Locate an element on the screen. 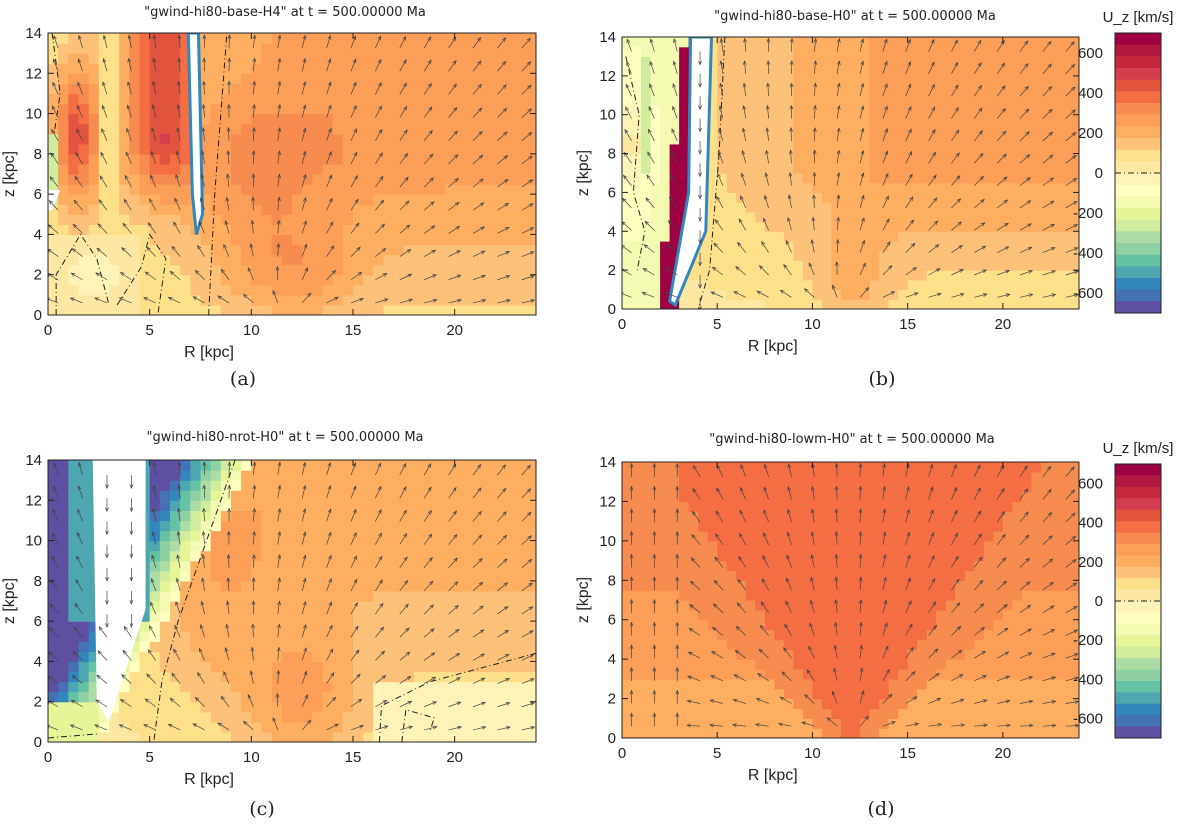 Image resolution: width=1200 pixels, height=825 pixels. panel-d-title: "gwind-hi80-lowm-H0" at t = 500.00000 Ma is located at coordinates (852, 439).